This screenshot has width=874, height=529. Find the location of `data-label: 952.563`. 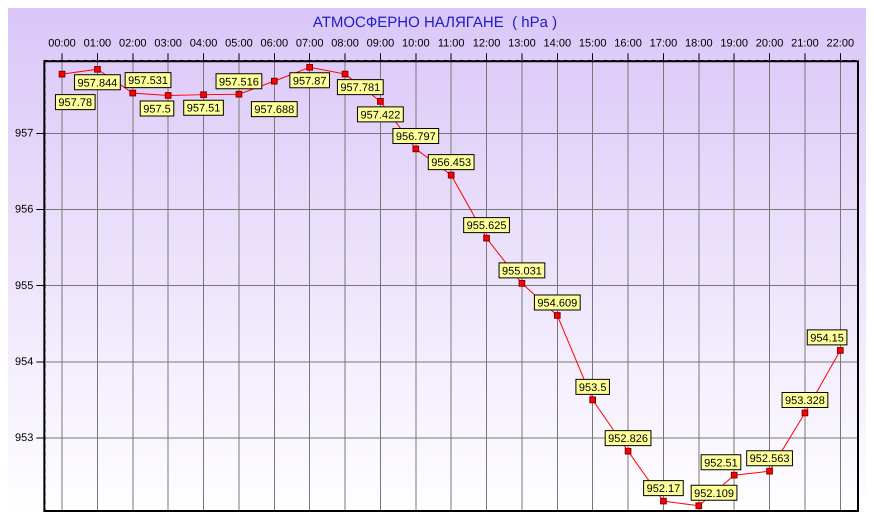

data-label: 952.563 is located at coordinates (770, 459).